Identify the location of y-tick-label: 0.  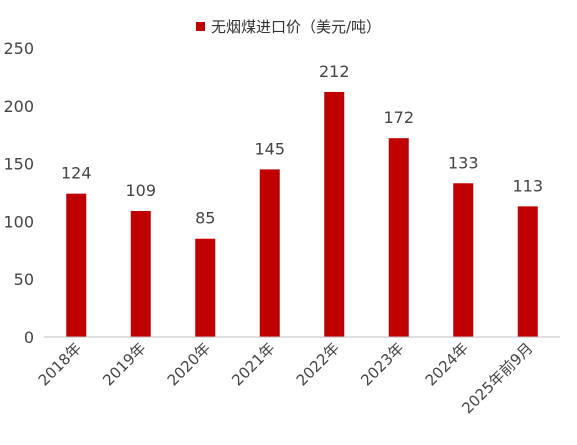
(29, 337).